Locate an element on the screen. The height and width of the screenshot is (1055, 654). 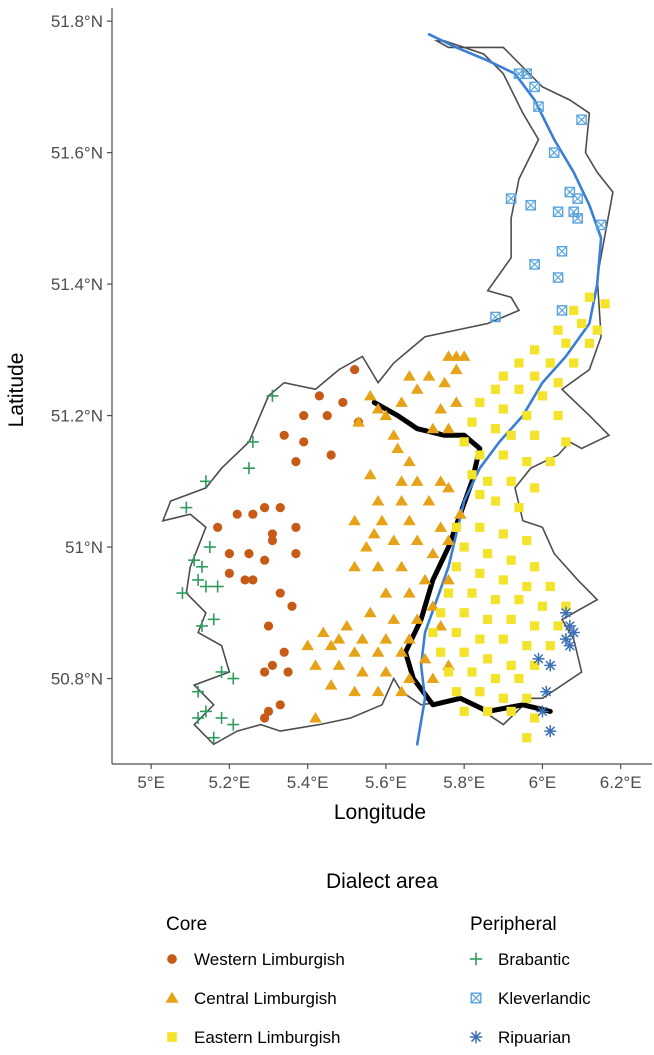
legend-label-ripuarian: Ripuarian is located at coordinates (534, 1037).